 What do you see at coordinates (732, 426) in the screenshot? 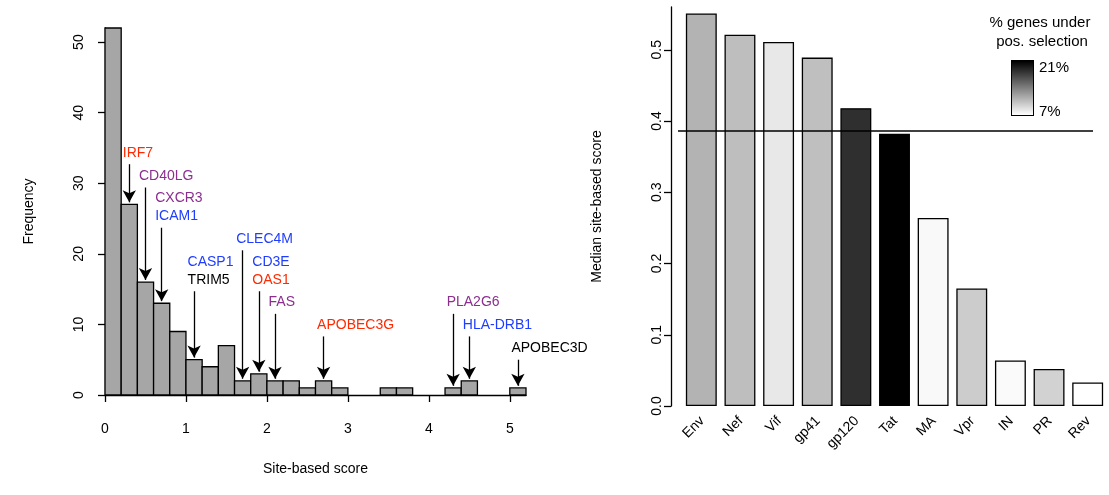
I see `x-tick-label: Nef` at bounding box center [732, 426].